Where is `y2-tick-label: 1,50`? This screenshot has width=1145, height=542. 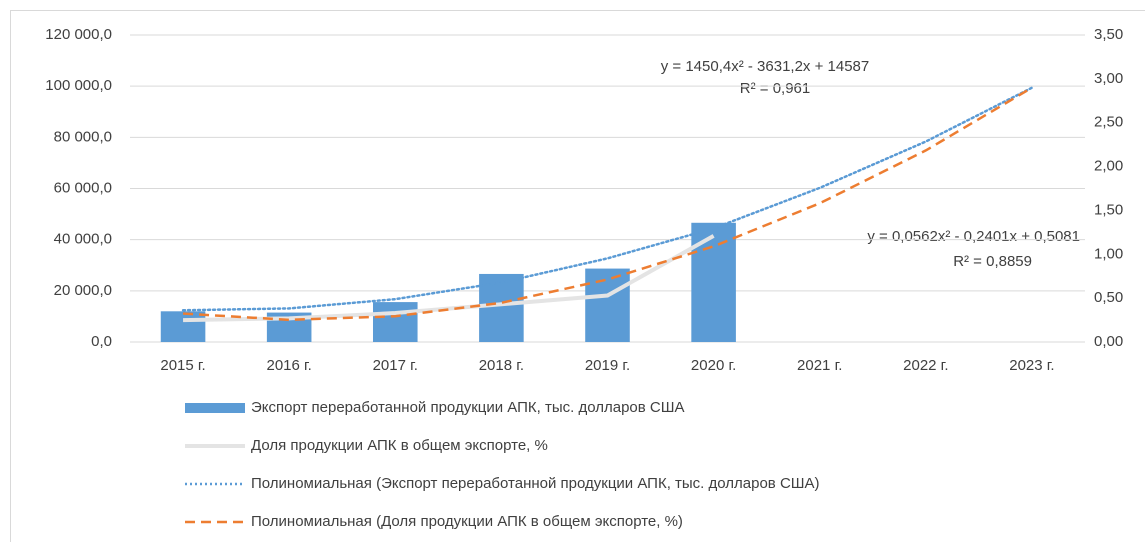 y2-tick-label: 1,50 is located at coordinates (1108, 209).